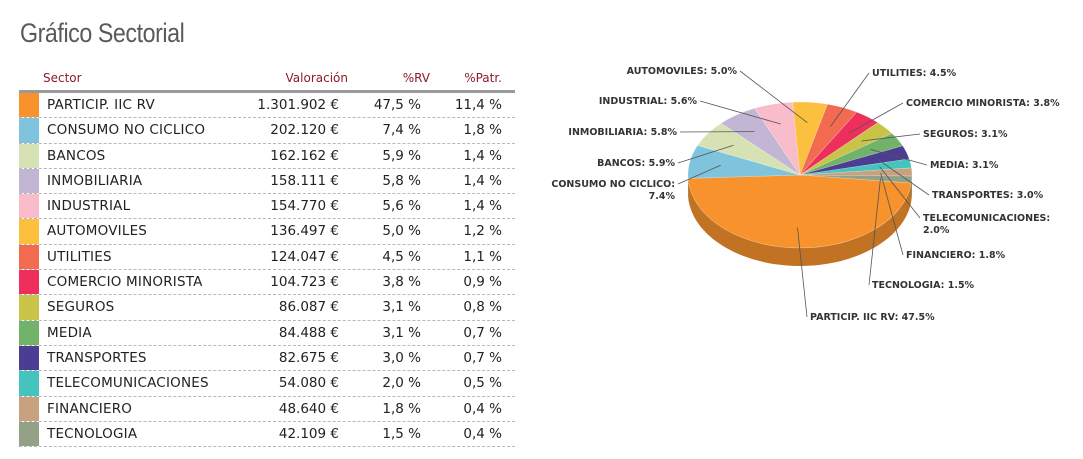 Image resolution: width=1083 pixels, height=459 pixels. What do you see at coordinates (267, 257) in the screenshot?
I see `table-row: UTILITIES 124.047 € 4,5 % 1,1 %` at bounding box center [267, 257].